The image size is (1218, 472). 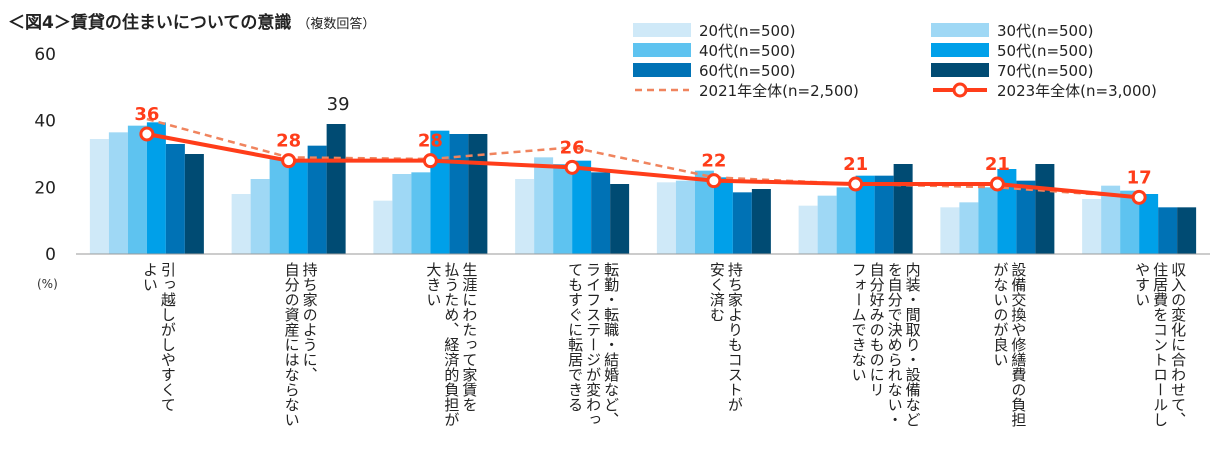 I want to click on x-category-label: 収入の変化に合わせて、 住居費をコントロールし やすい, so click(x=1160, y=344).